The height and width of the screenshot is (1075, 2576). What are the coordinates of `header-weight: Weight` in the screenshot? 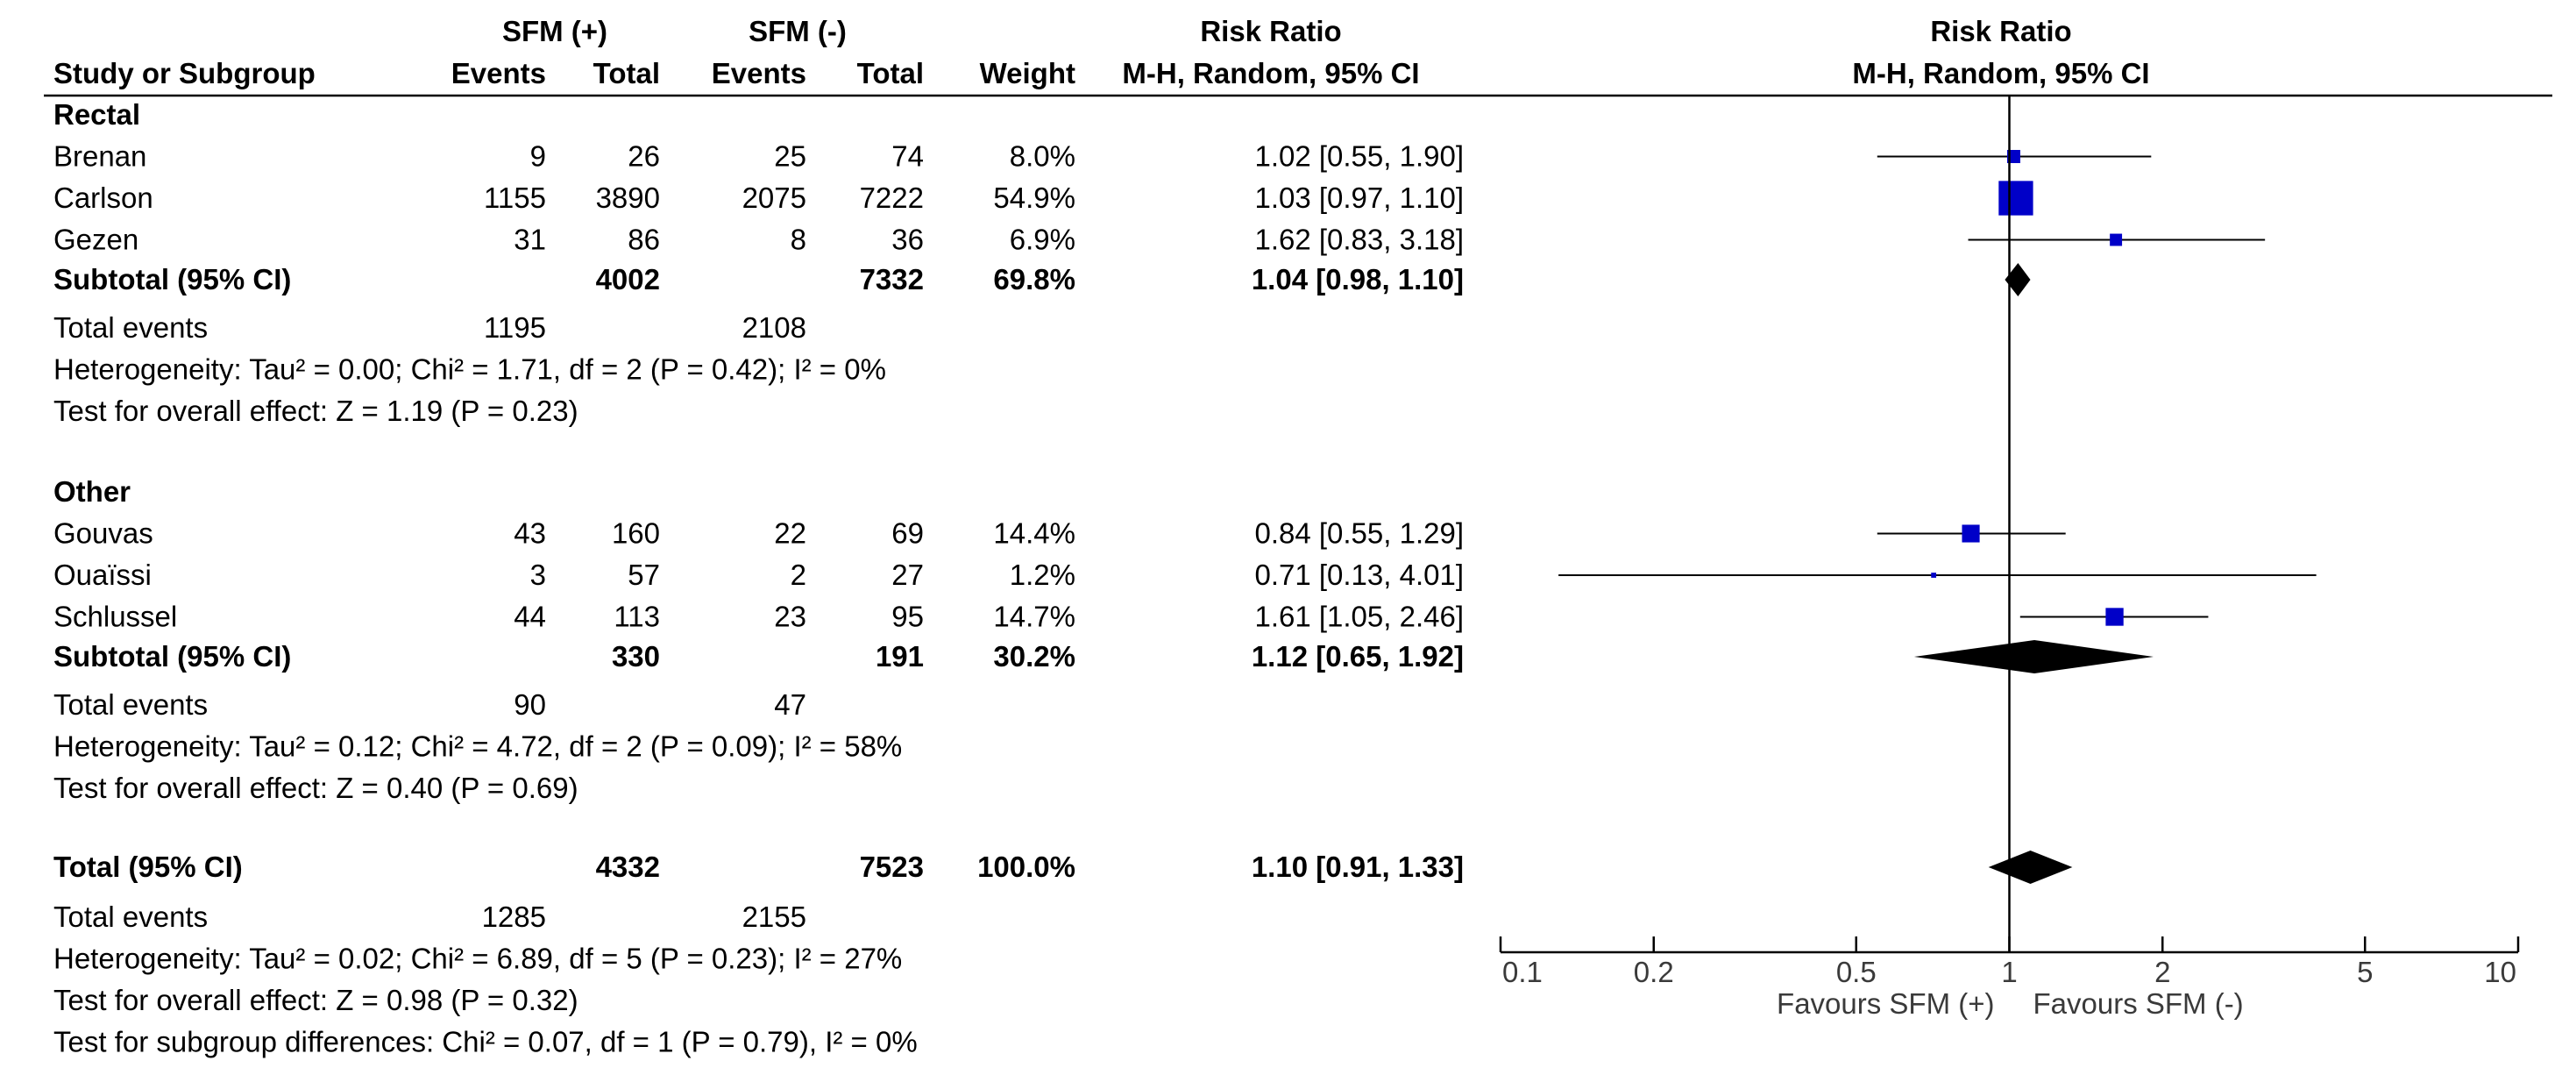 It's located at (1028, 73).